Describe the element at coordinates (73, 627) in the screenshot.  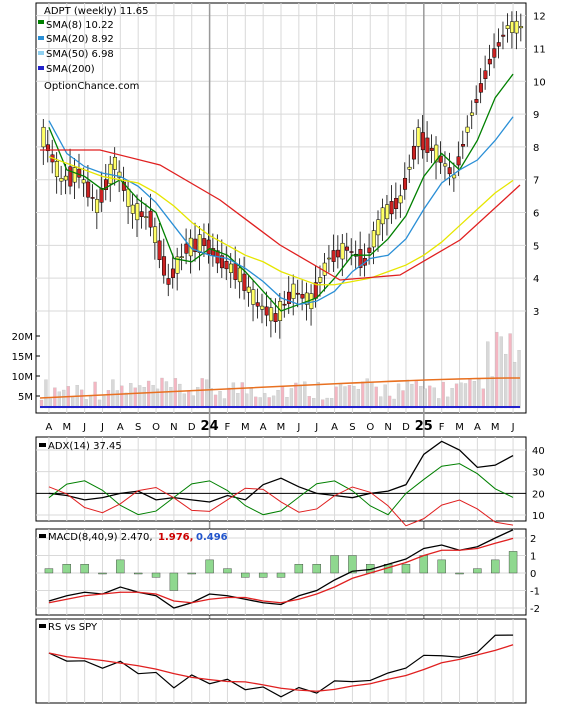
I see `rs-title: RS vs SPY` at that location.